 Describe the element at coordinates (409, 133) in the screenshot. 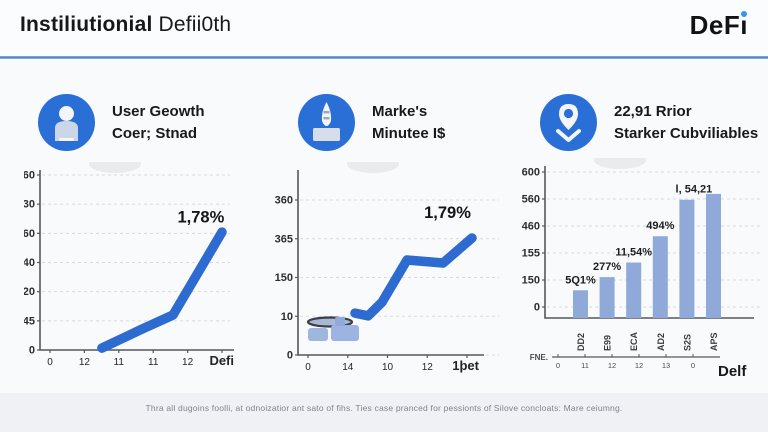

I see `panel2-heading-line2: Minutee I$` at that location.